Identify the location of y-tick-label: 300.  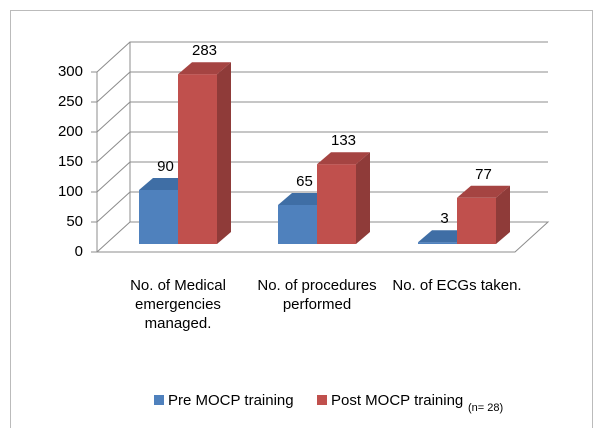
(70, 71).